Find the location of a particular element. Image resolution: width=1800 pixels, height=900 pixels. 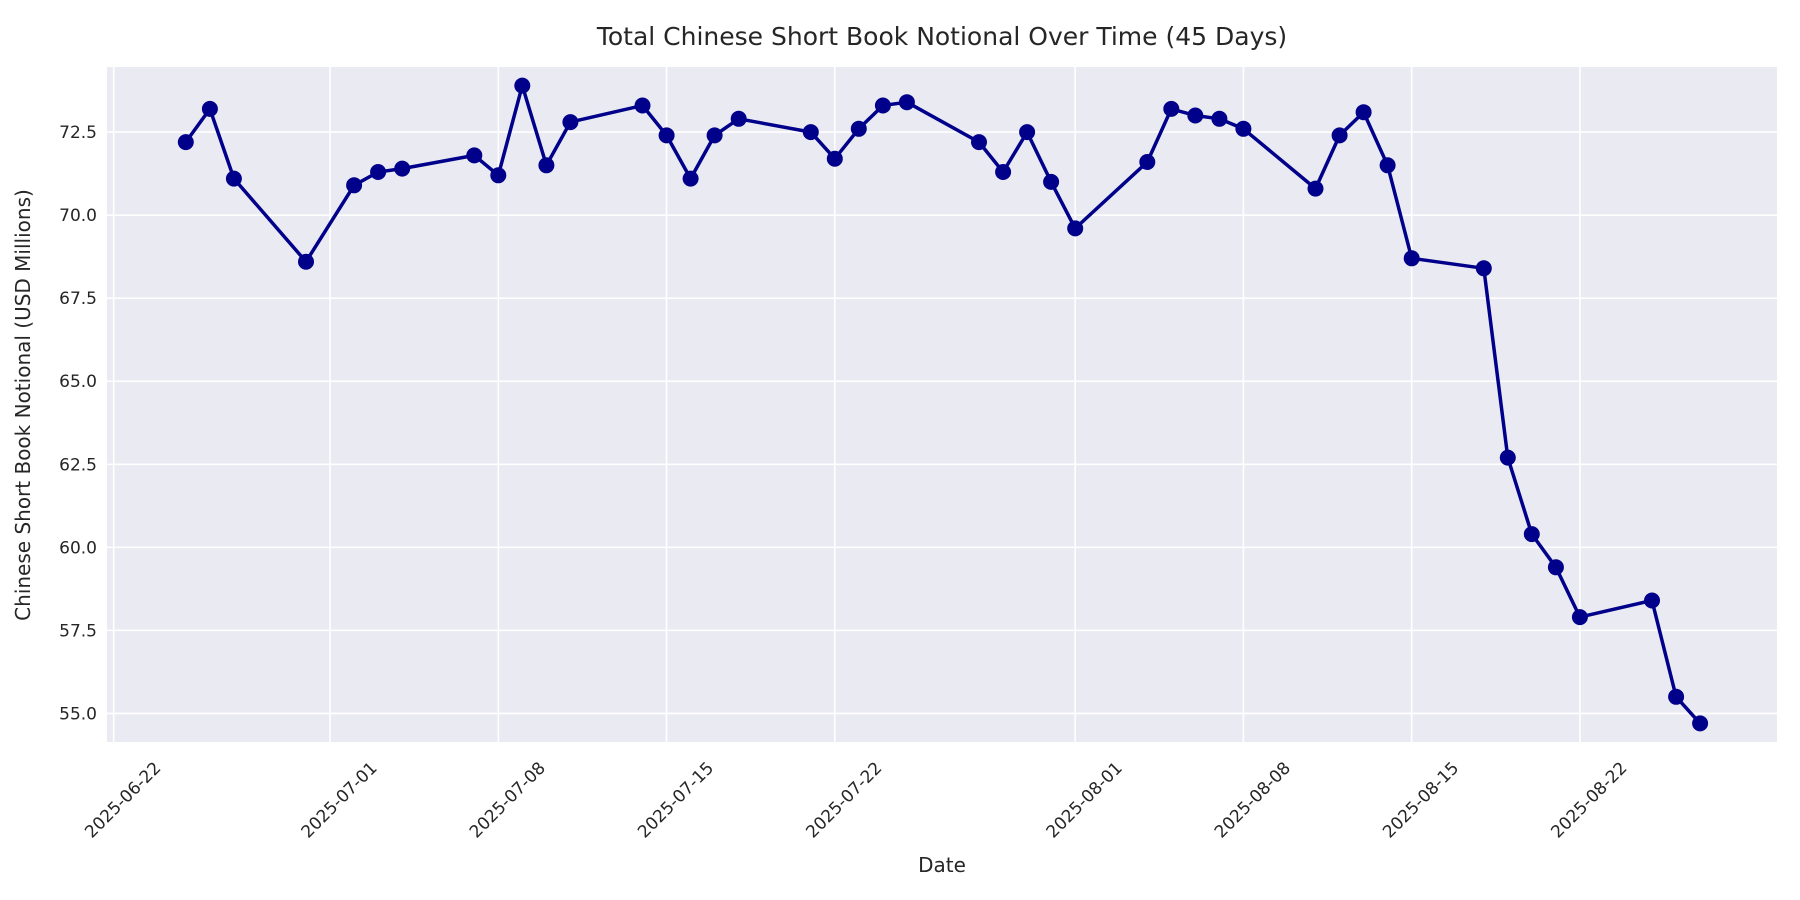

x-tick-label: 2025-07-22 is located at coordinates (844, 800).